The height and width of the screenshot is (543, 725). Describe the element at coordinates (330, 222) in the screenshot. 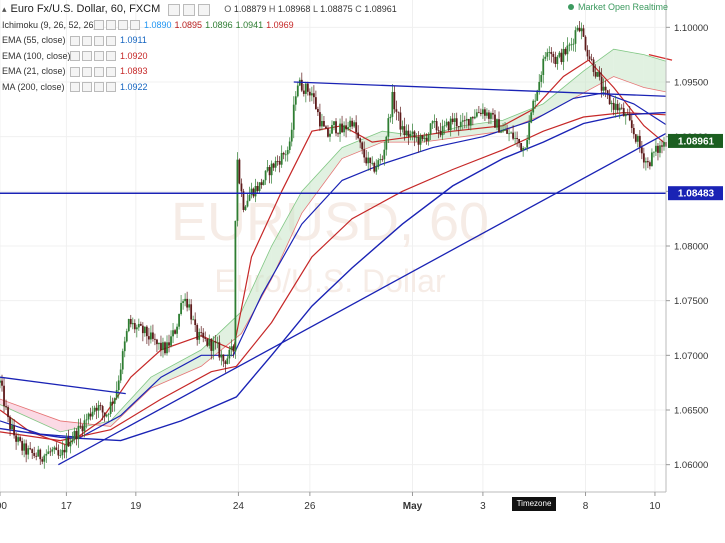

I see `watermark-logo: EURUSD, 60` at that location.